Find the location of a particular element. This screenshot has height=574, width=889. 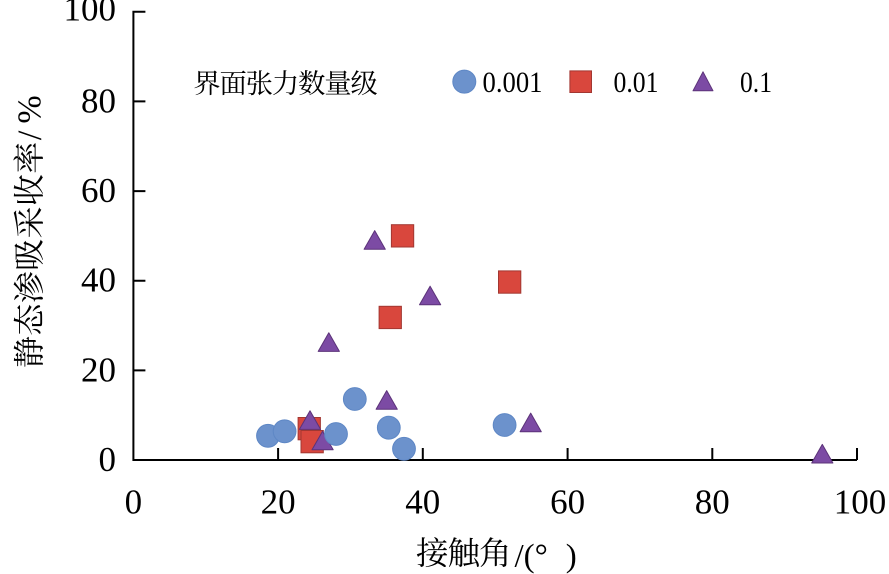

svg-text: 0.1 is located at coordinates (756, 82).